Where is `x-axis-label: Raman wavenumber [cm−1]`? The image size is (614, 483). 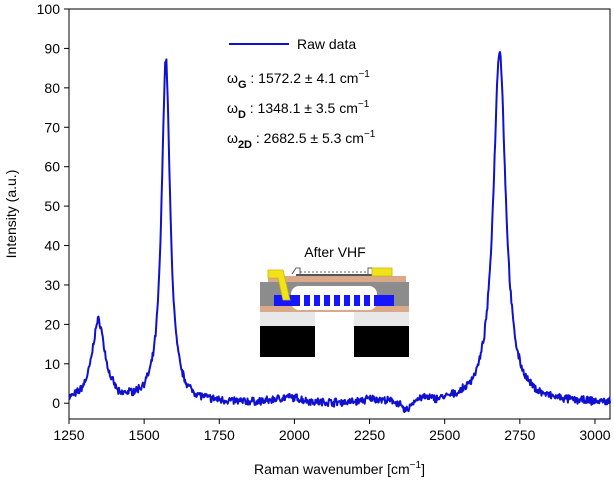
x-axis-label: Raman wavenumber [cm−1] is located at coordinates (339, 468).